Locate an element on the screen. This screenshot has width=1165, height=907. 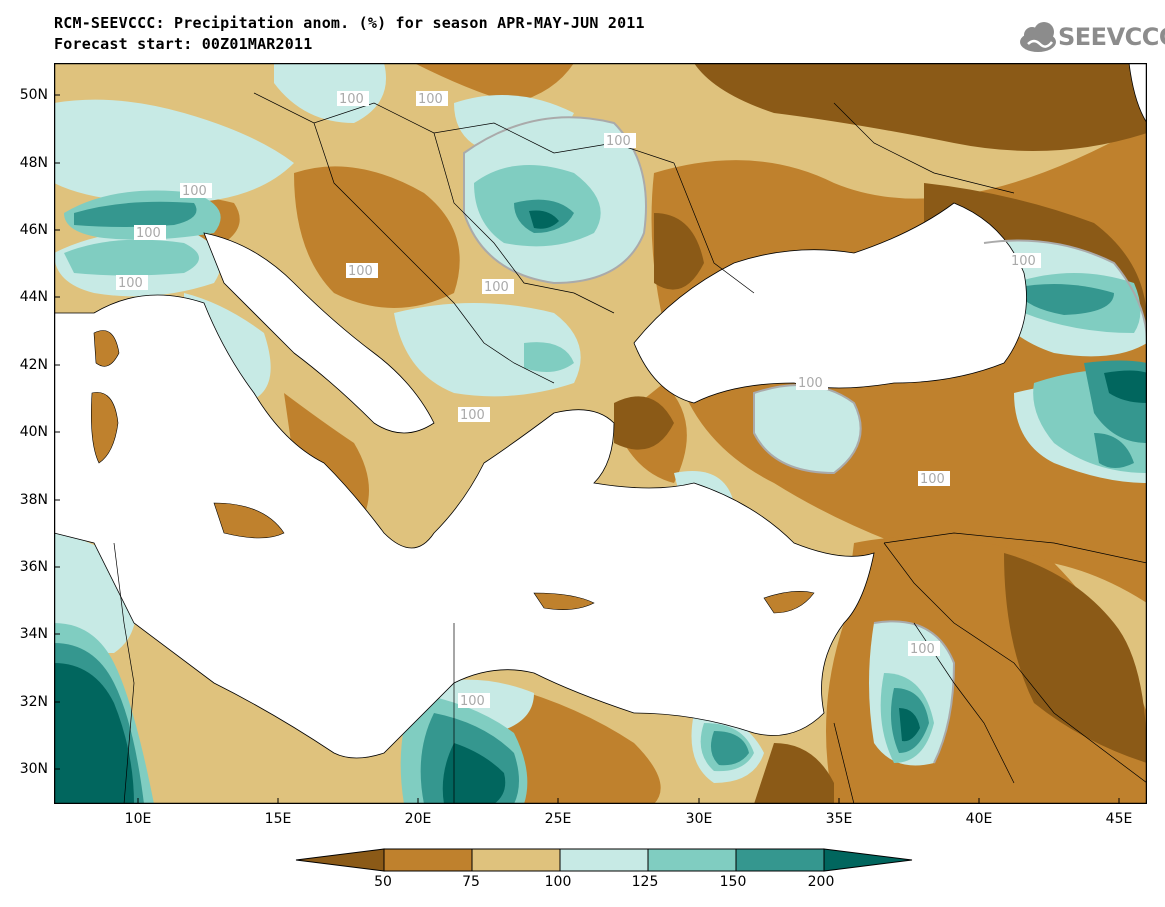
lat-label: 44N is located at coordinates (33, 297).